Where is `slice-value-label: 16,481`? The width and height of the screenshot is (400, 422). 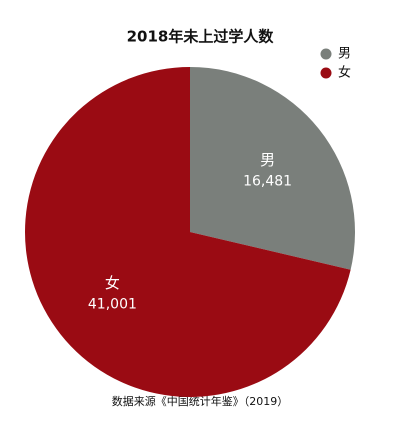 slice-value-label: 16,481 is located at coordinates (267, 182).